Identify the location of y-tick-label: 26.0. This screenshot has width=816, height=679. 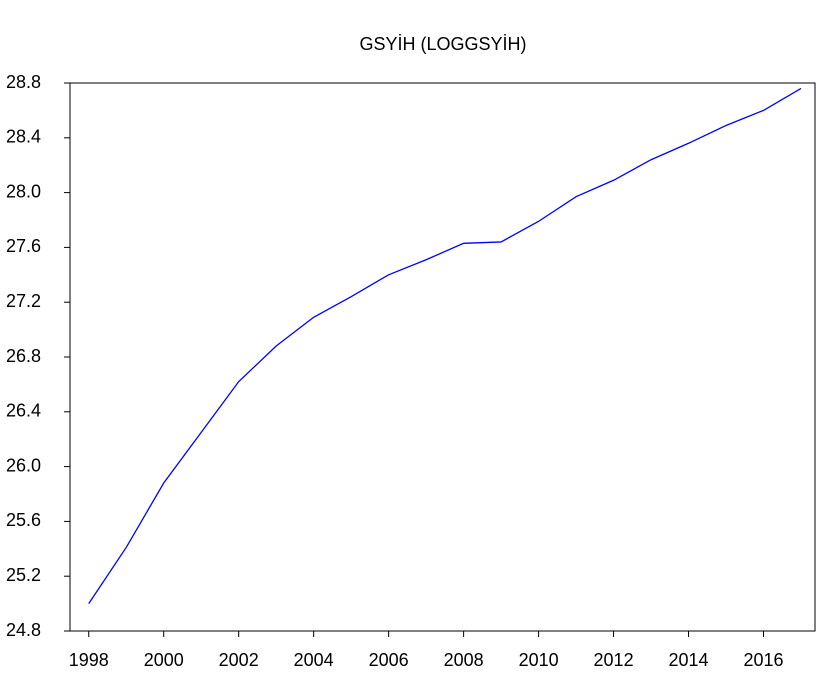
(23, 465).